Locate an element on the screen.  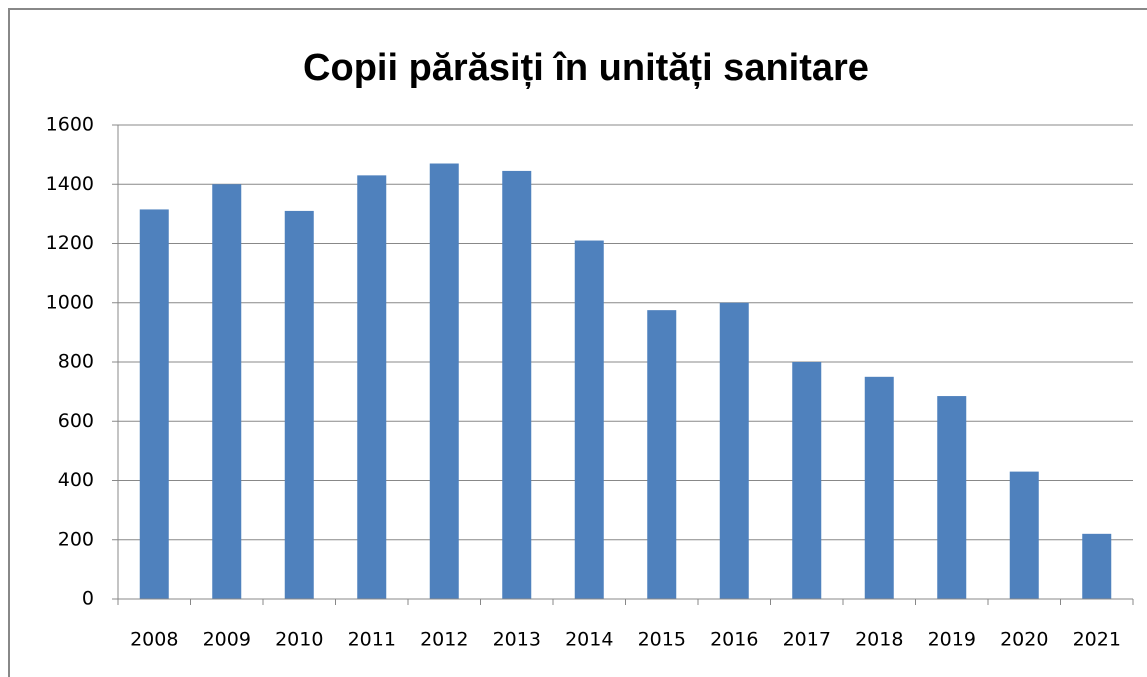
x-tick-label: 2009 is located at coordinates (227, 640).